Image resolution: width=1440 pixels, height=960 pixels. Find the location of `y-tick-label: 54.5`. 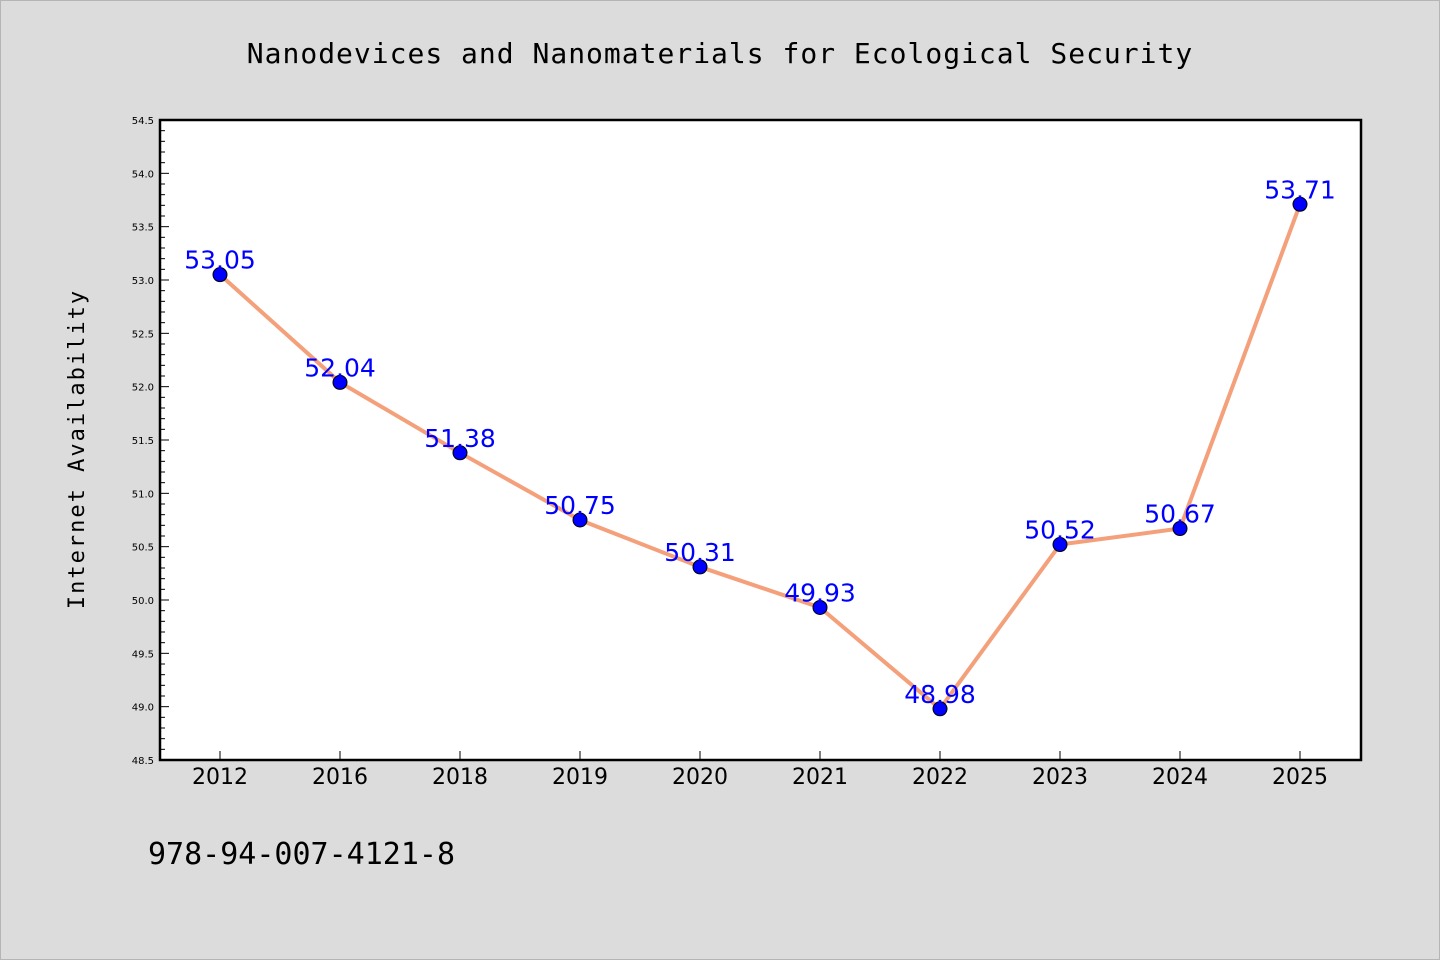

y-tick-label: 54.5 is located at coordinates (143, 121).